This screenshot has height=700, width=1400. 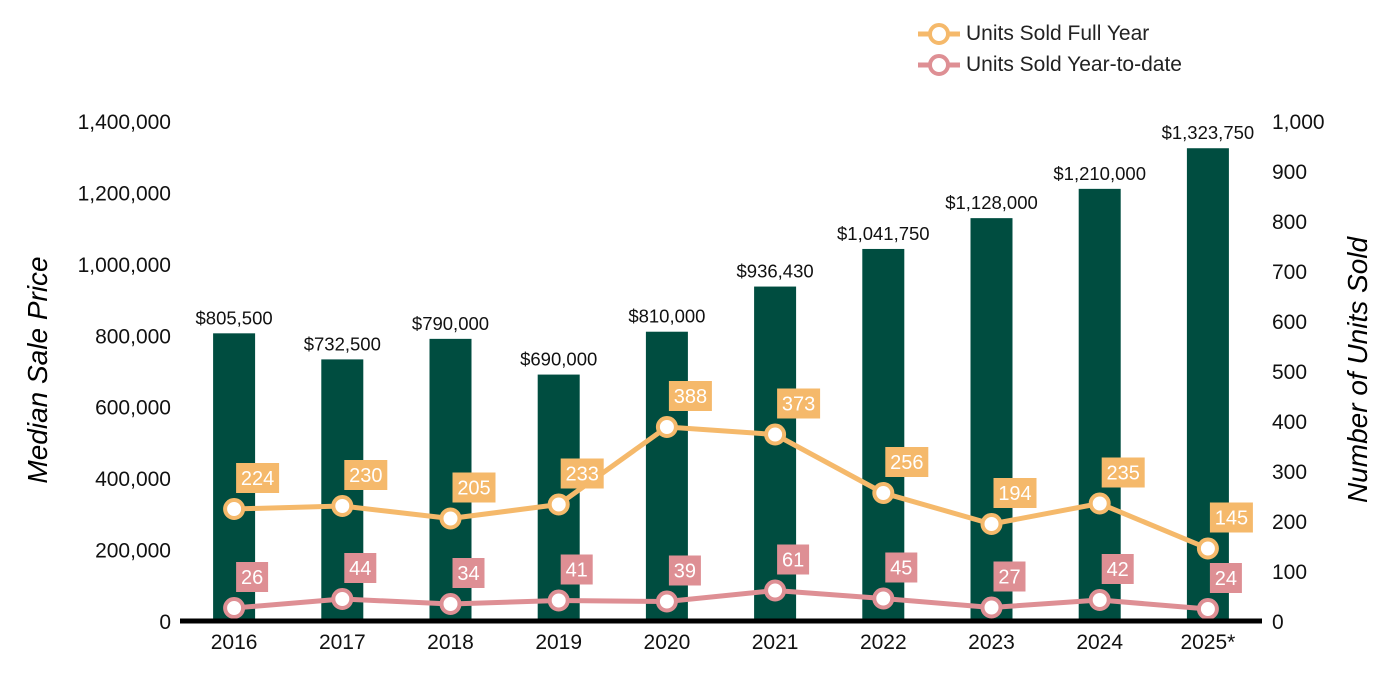 I want to click on x-tick-label: 2024, so click(x=1099, y=642).